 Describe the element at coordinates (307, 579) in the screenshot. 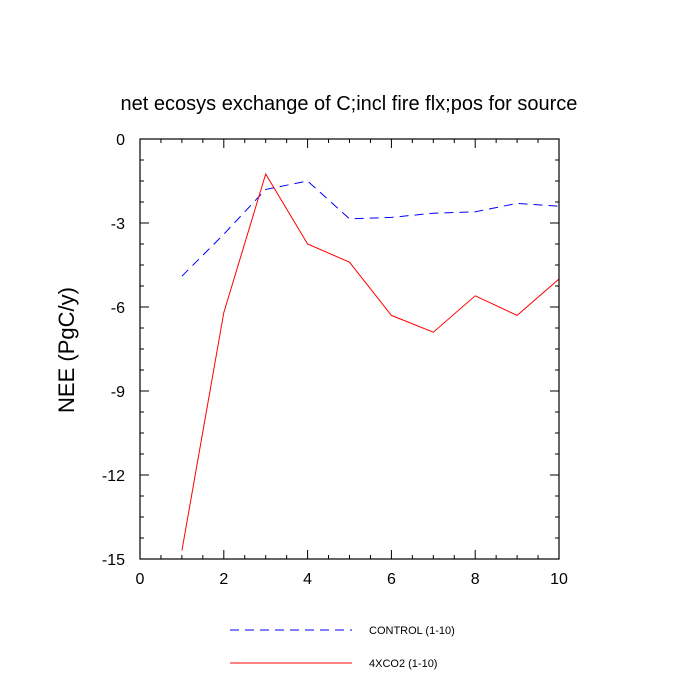

I see `x-tick-label: 4` at that location.